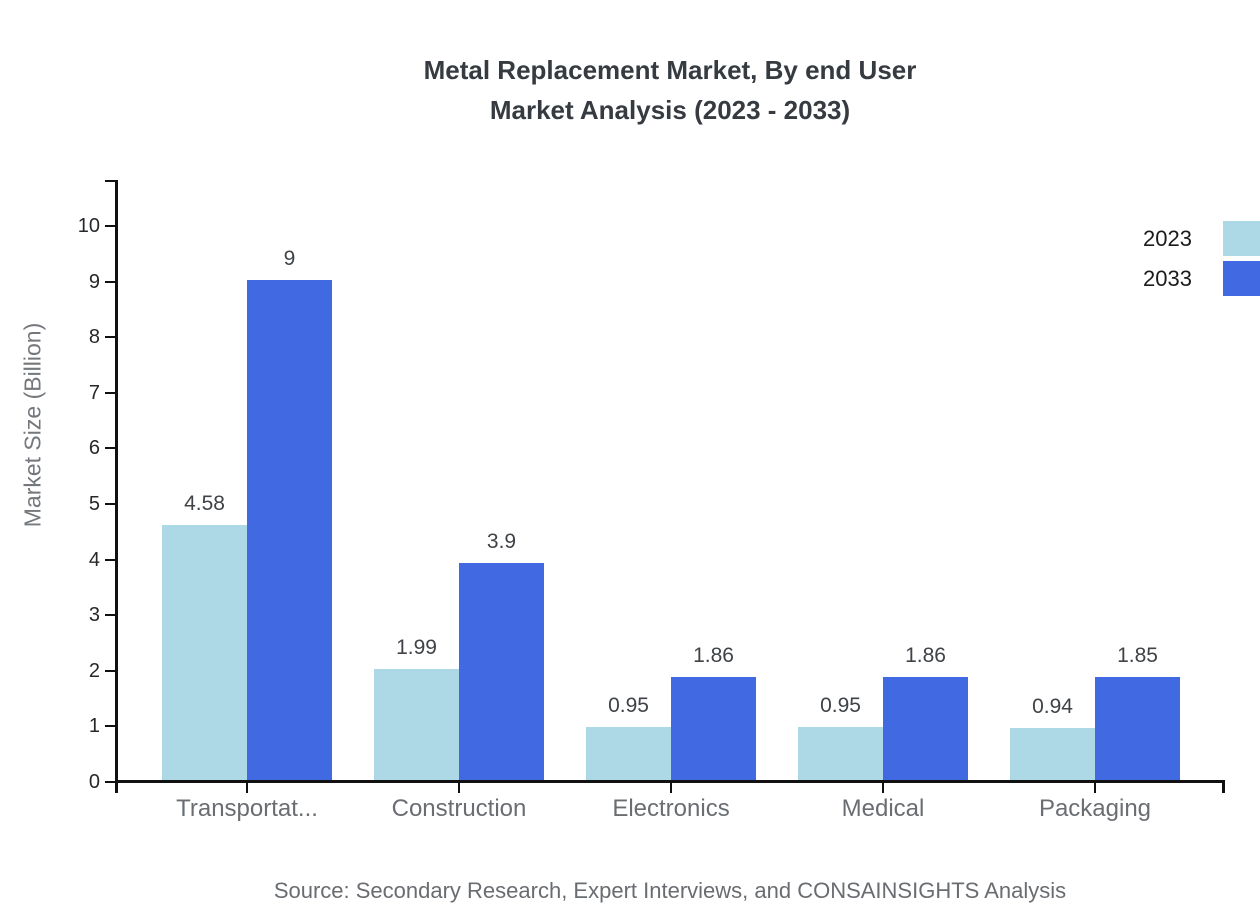  I want to click on y-tick-label: 5, so click(94, 504).